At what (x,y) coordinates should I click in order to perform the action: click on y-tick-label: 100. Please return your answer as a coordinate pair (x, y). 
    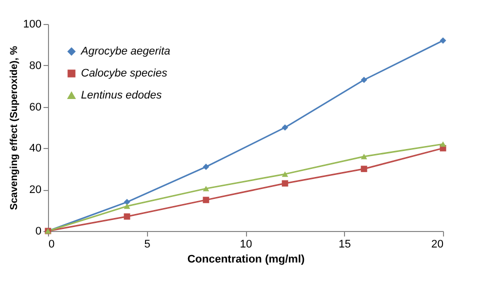
    Looking at the image, I should click on (32, 24).